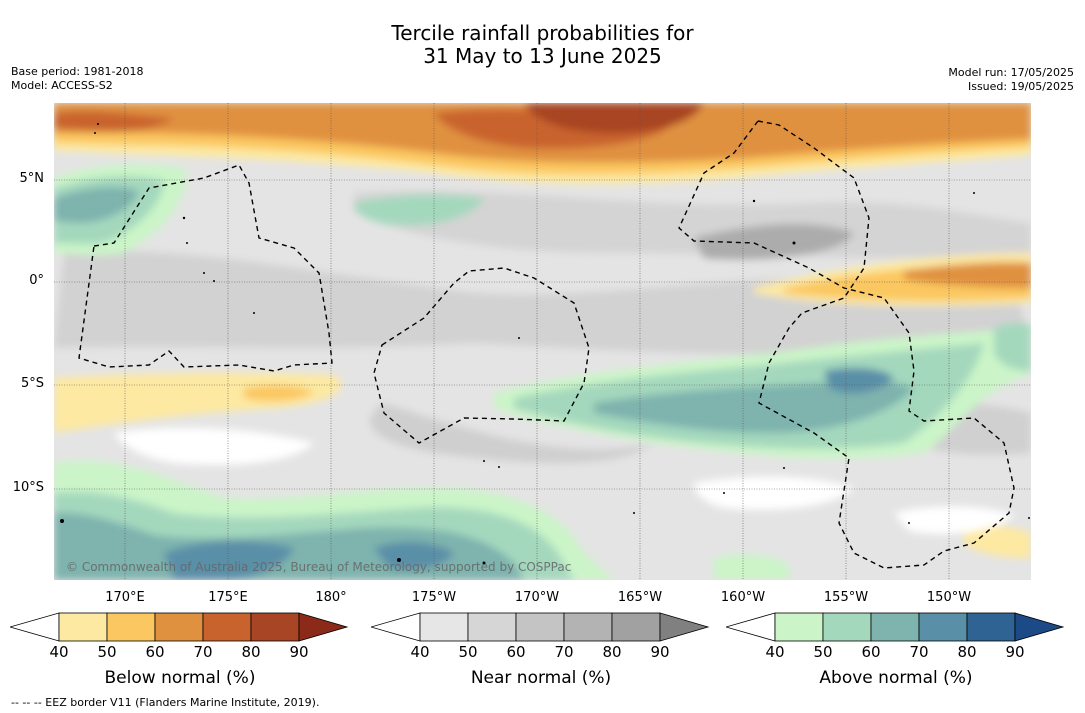 This screenshot has width=1085, height=713. What do you see at coordinates (125, 597) in the screenshot?
I see `lon-label-170e: 170°E` at bounding box center [125, 597].